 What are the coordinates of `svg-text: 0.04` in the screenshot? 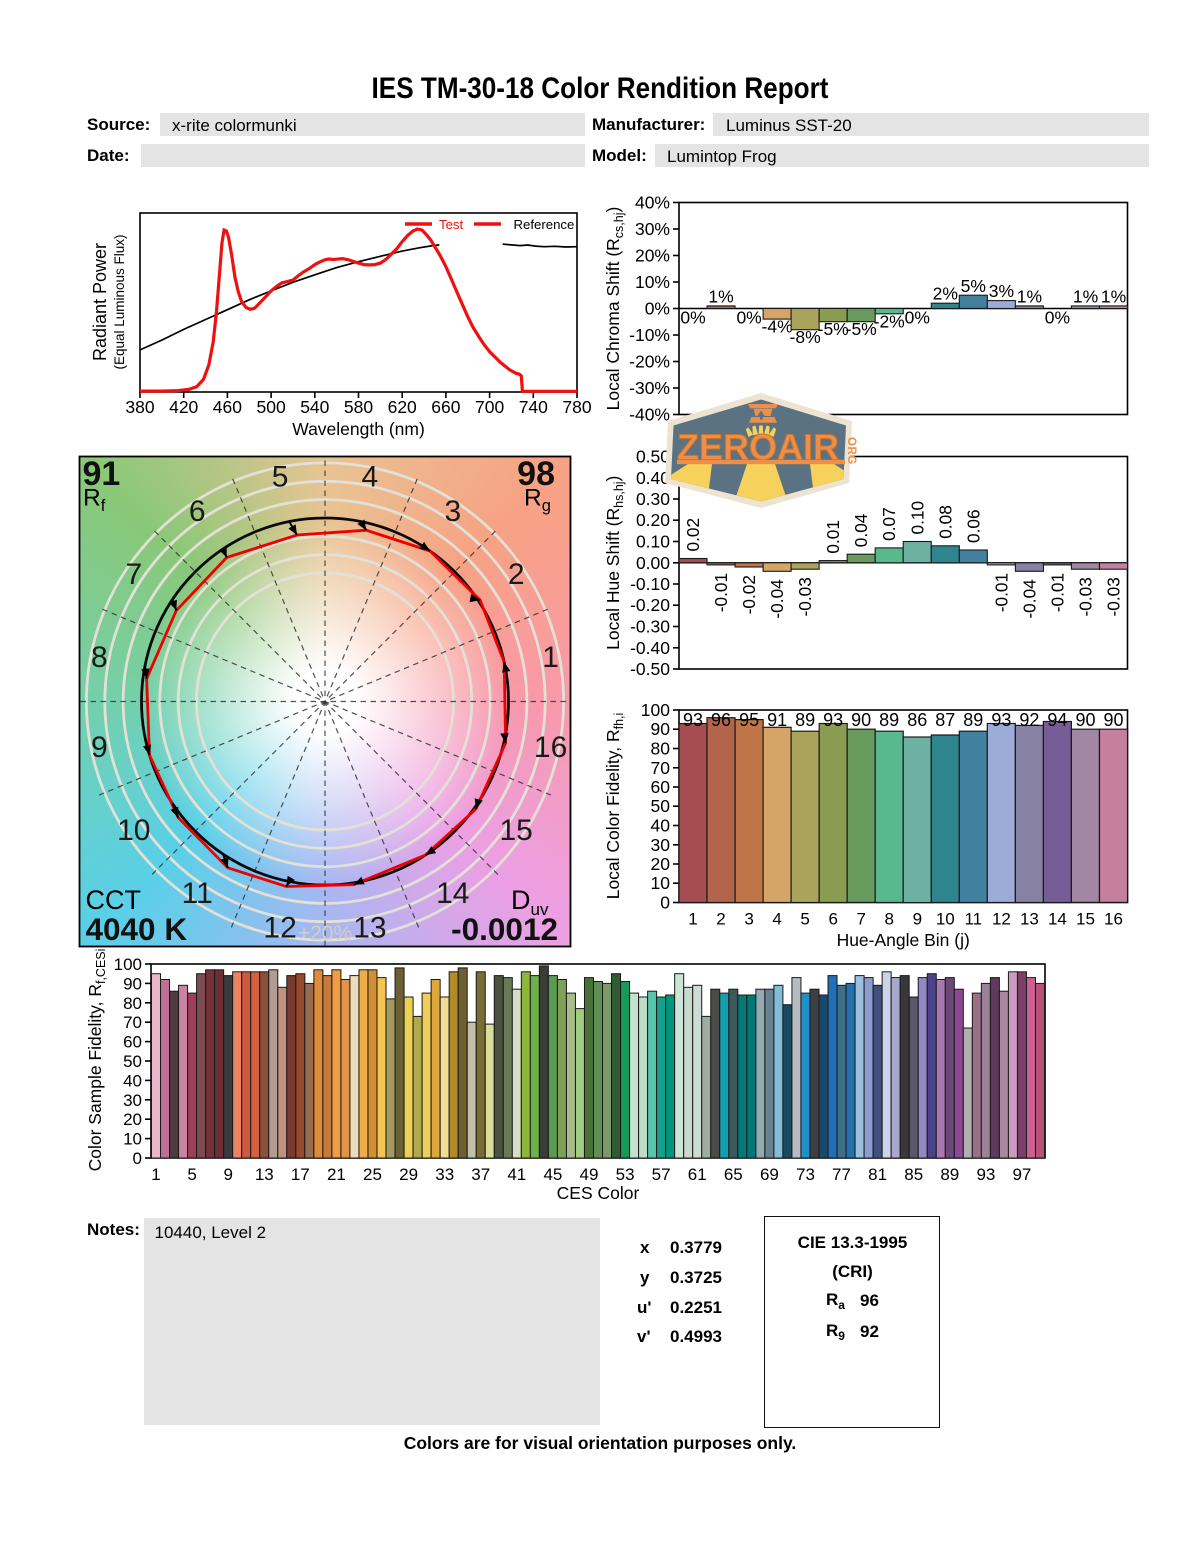 It's located at (861, 530).